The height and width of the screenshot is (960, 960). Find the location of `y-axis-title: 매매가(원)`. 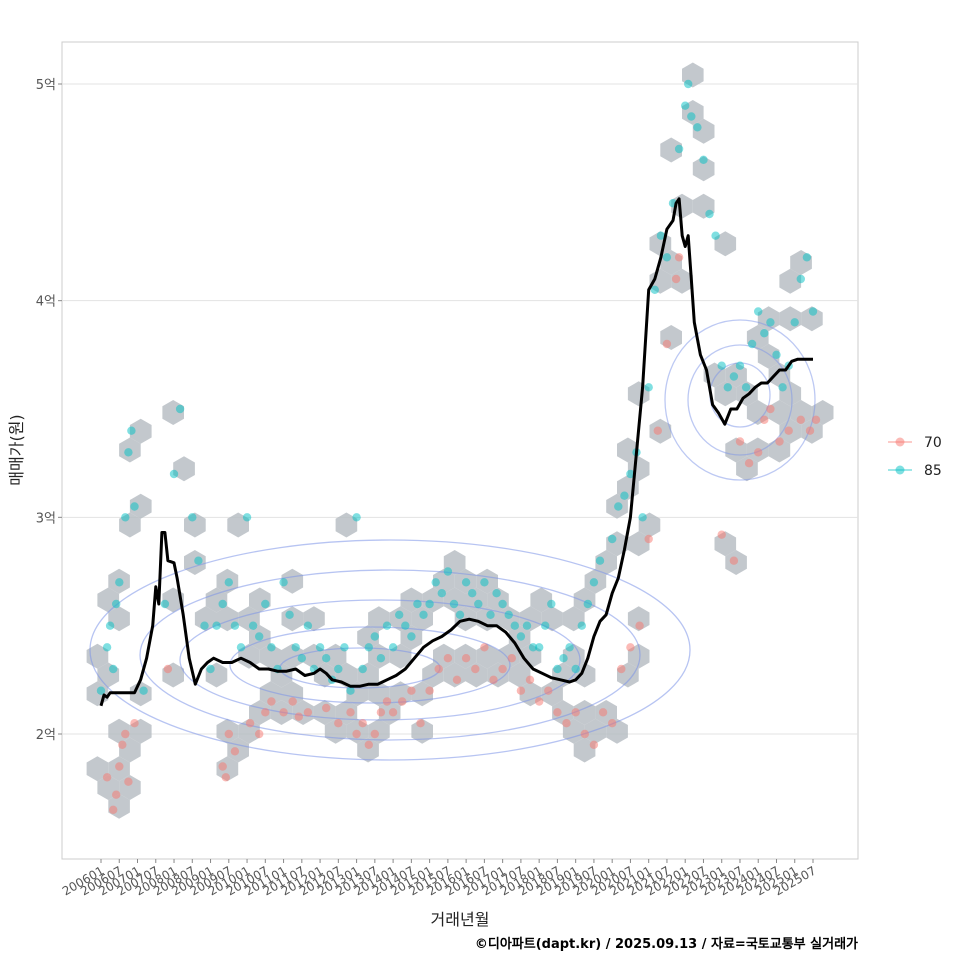

y-axis-title: 매매가(원) is located at coordinates (16, 449).